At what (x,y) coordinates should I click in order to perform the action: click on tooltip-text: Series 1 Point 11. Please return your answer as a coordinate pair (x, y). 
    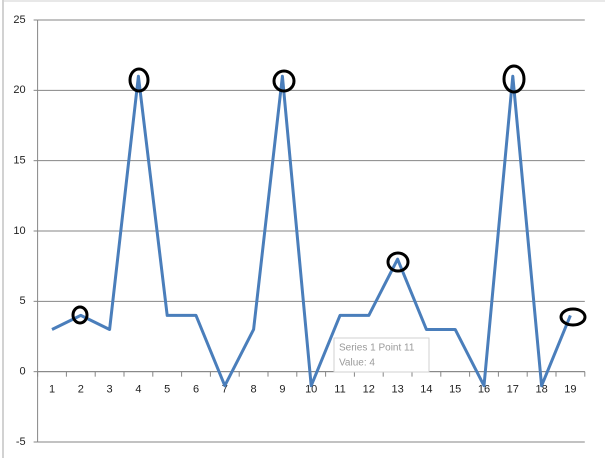
    Looking at the image, I should click on (377, 348).